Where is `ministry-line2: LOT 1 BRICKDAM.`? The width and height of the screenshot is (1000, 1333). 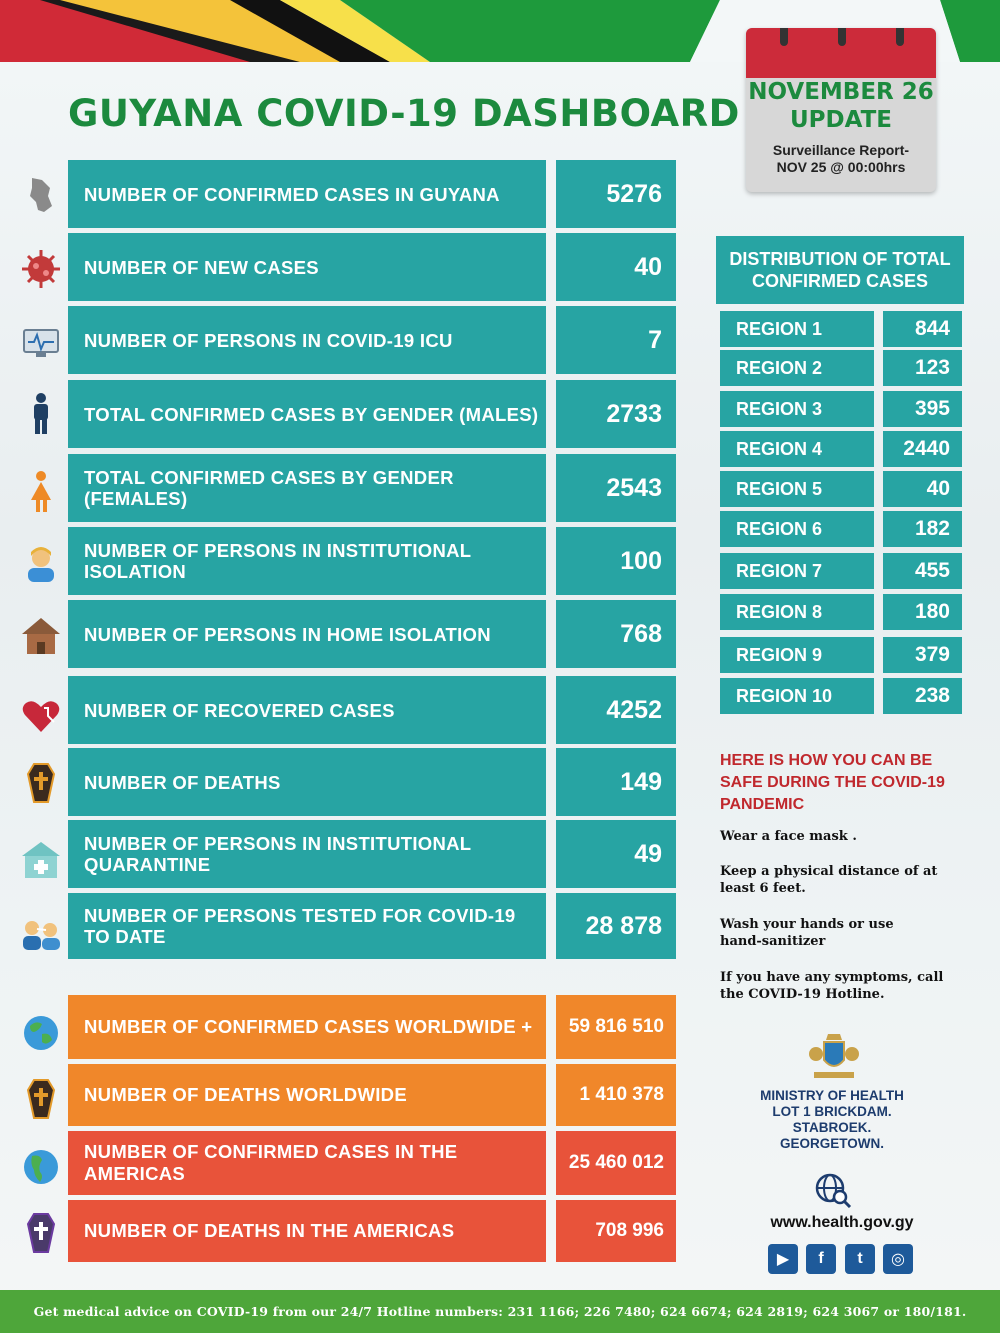
ministry-line2: LOT 1 BRICKDAM. is located at coordinates (832, 1111).